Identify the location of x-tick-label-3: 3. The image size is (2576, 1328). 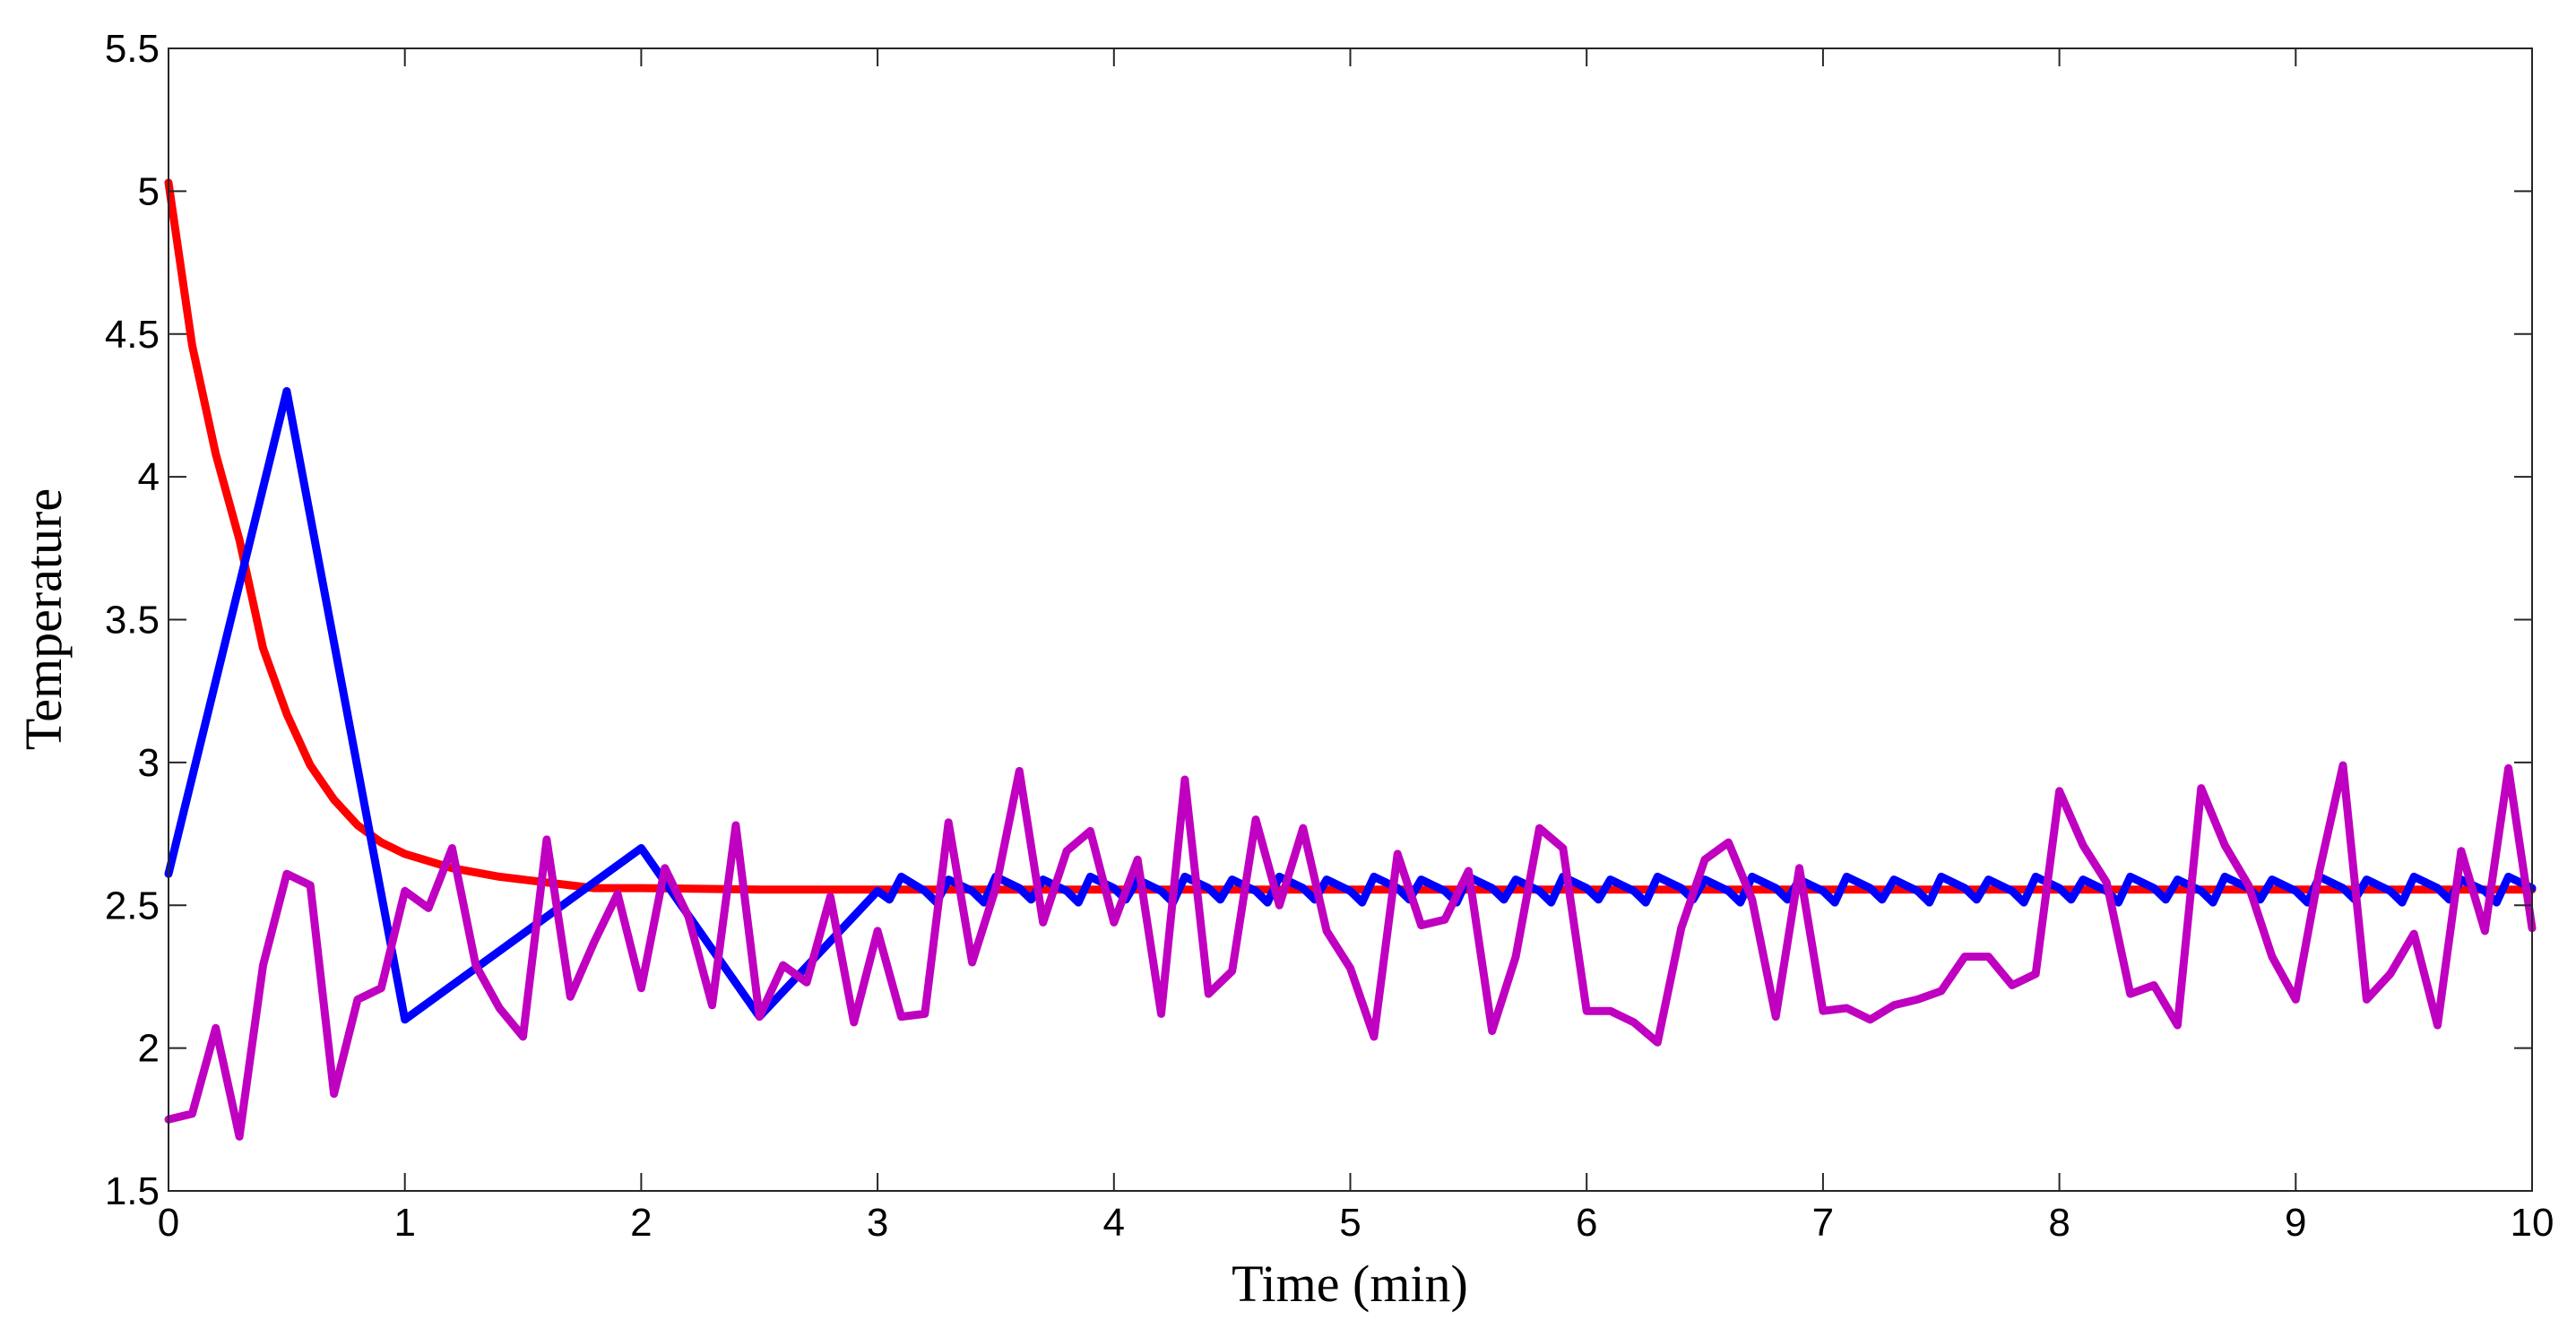
(877, 1223).